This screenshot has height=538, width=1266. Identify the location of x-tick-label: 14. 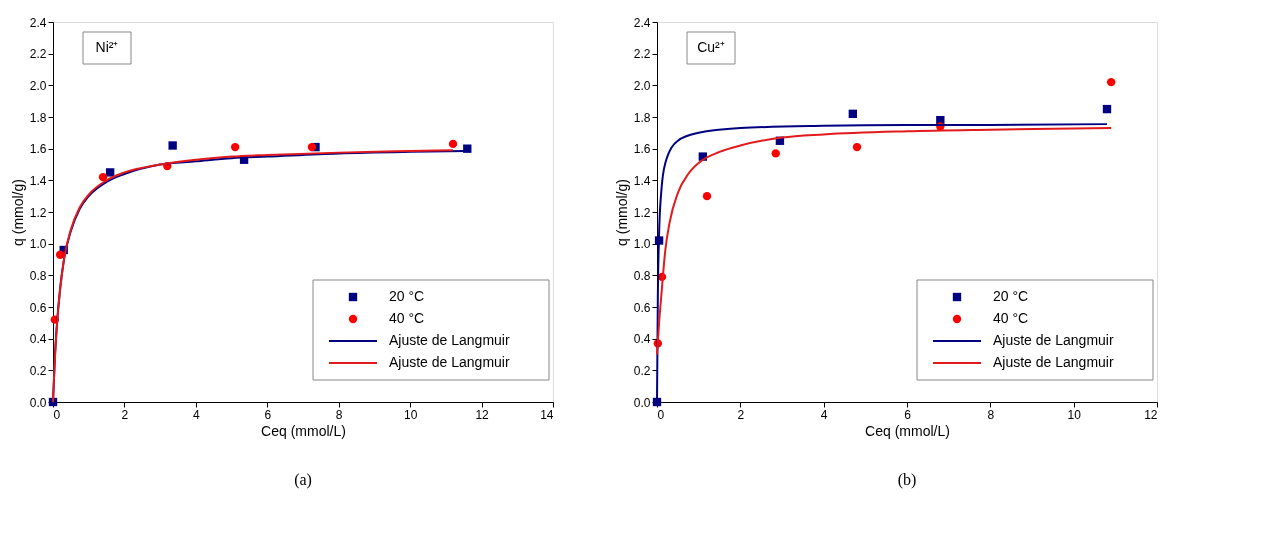
(547, 414).